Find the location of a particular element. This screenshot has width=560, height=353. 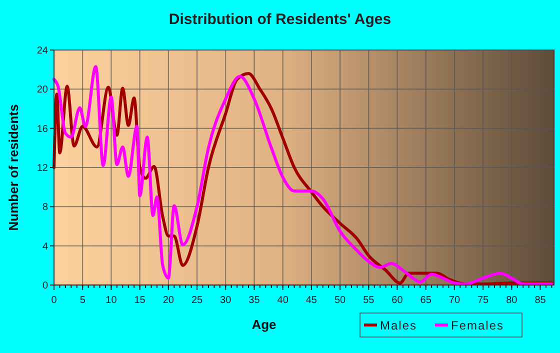

x-tick-label: 75 is located at coordinates (484, 300).